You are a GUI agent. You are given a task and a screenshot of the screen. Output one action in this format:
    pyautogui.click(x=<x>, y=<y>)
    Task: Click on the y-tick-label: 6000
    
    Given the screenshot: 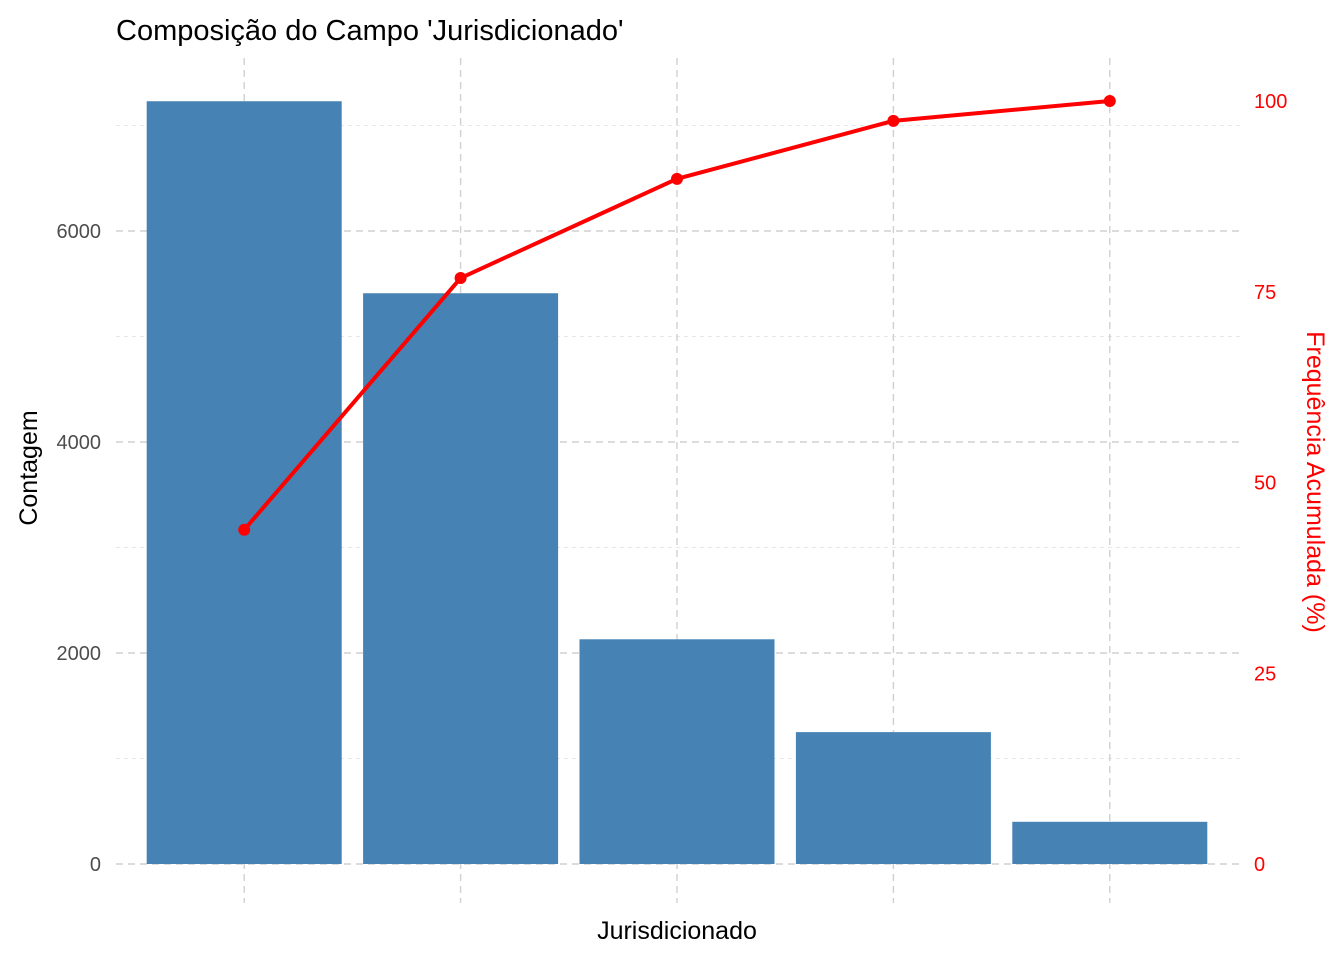 What is the action you would take?
    pyautogui.click(x=79, y=232)
    